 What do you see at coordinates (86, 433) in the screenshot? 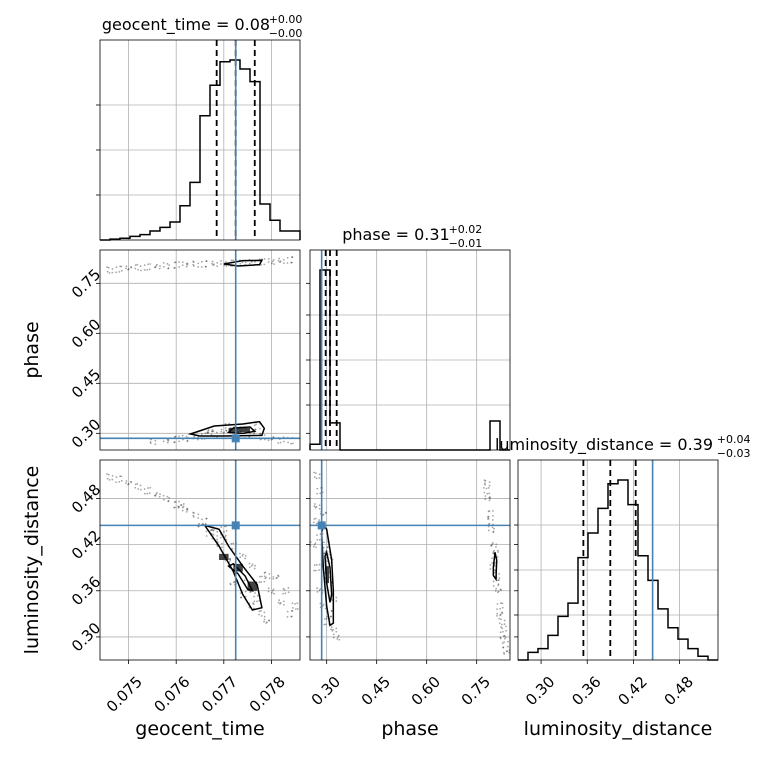
I see `y-tick-label: 0.30` at bounding box center [86, 433].